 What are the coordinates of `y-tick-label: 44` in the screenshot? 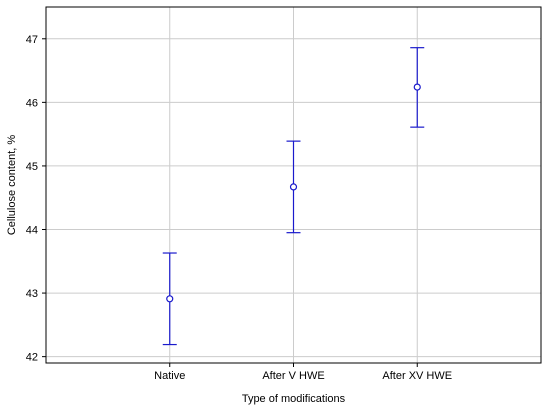 It's located at (32, 231).